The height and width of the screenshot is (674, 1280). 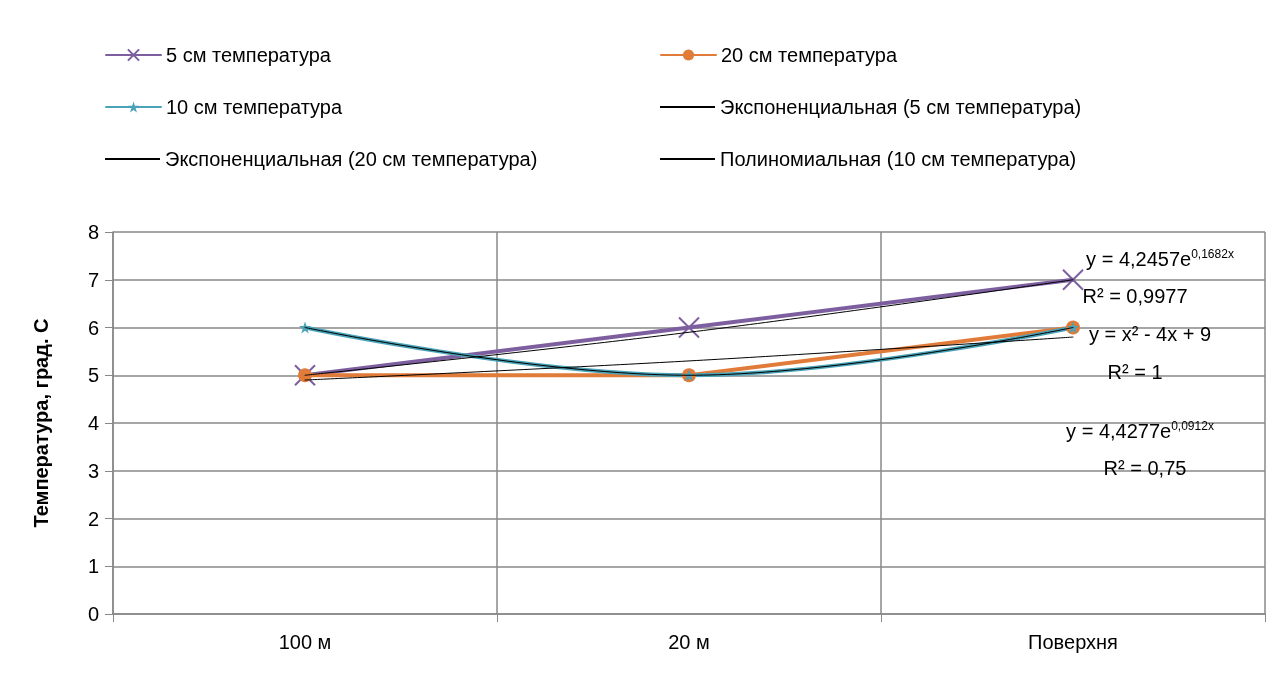 What do you see at coordinates (93, 232) in the screenshot?
I see `y-tick-label: 8` at bounding box center [93, 232].